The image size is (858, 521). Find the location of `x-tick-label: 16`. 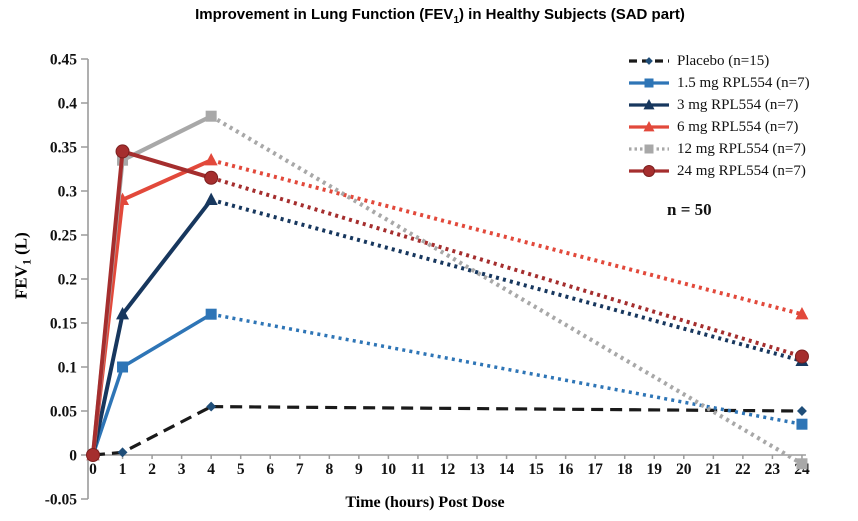

x-tick-label: 16 is located at coordinates (566, 469).